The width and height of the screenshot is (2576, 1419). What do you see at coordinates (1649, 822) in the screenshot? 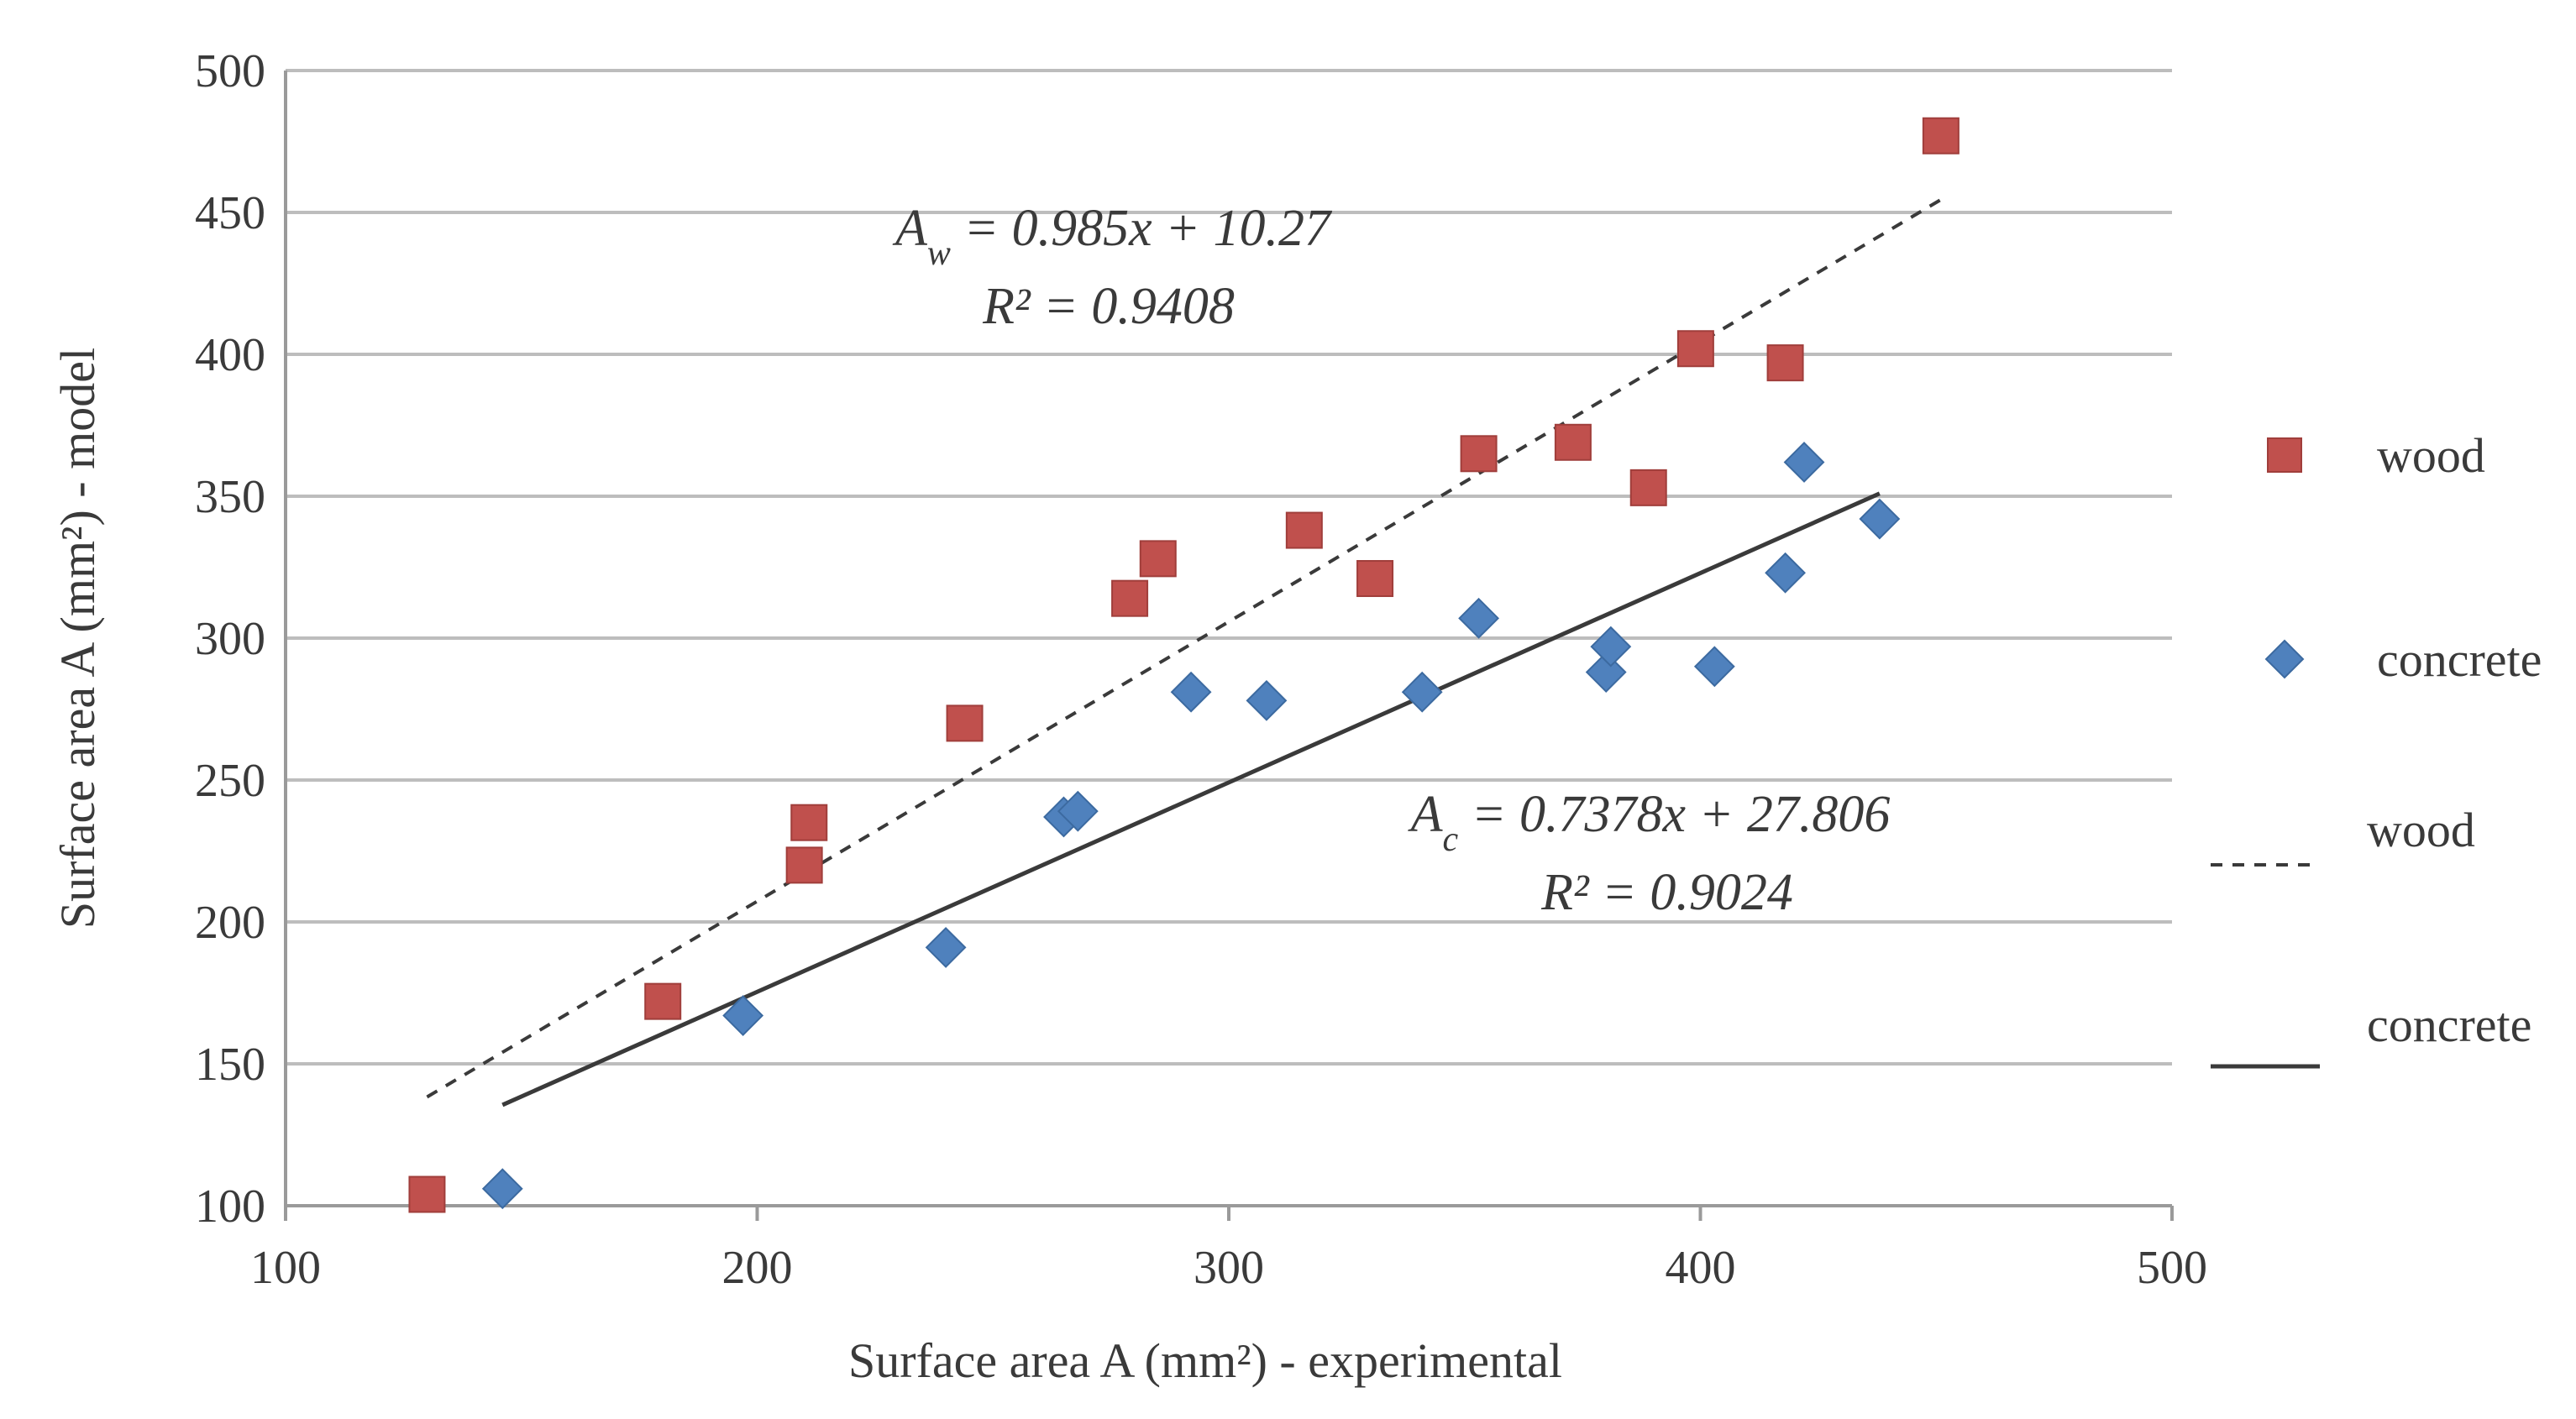
I see `concrete-equation: Ac = 0.7378x + 27.806` at bounding box center [1649, 822].